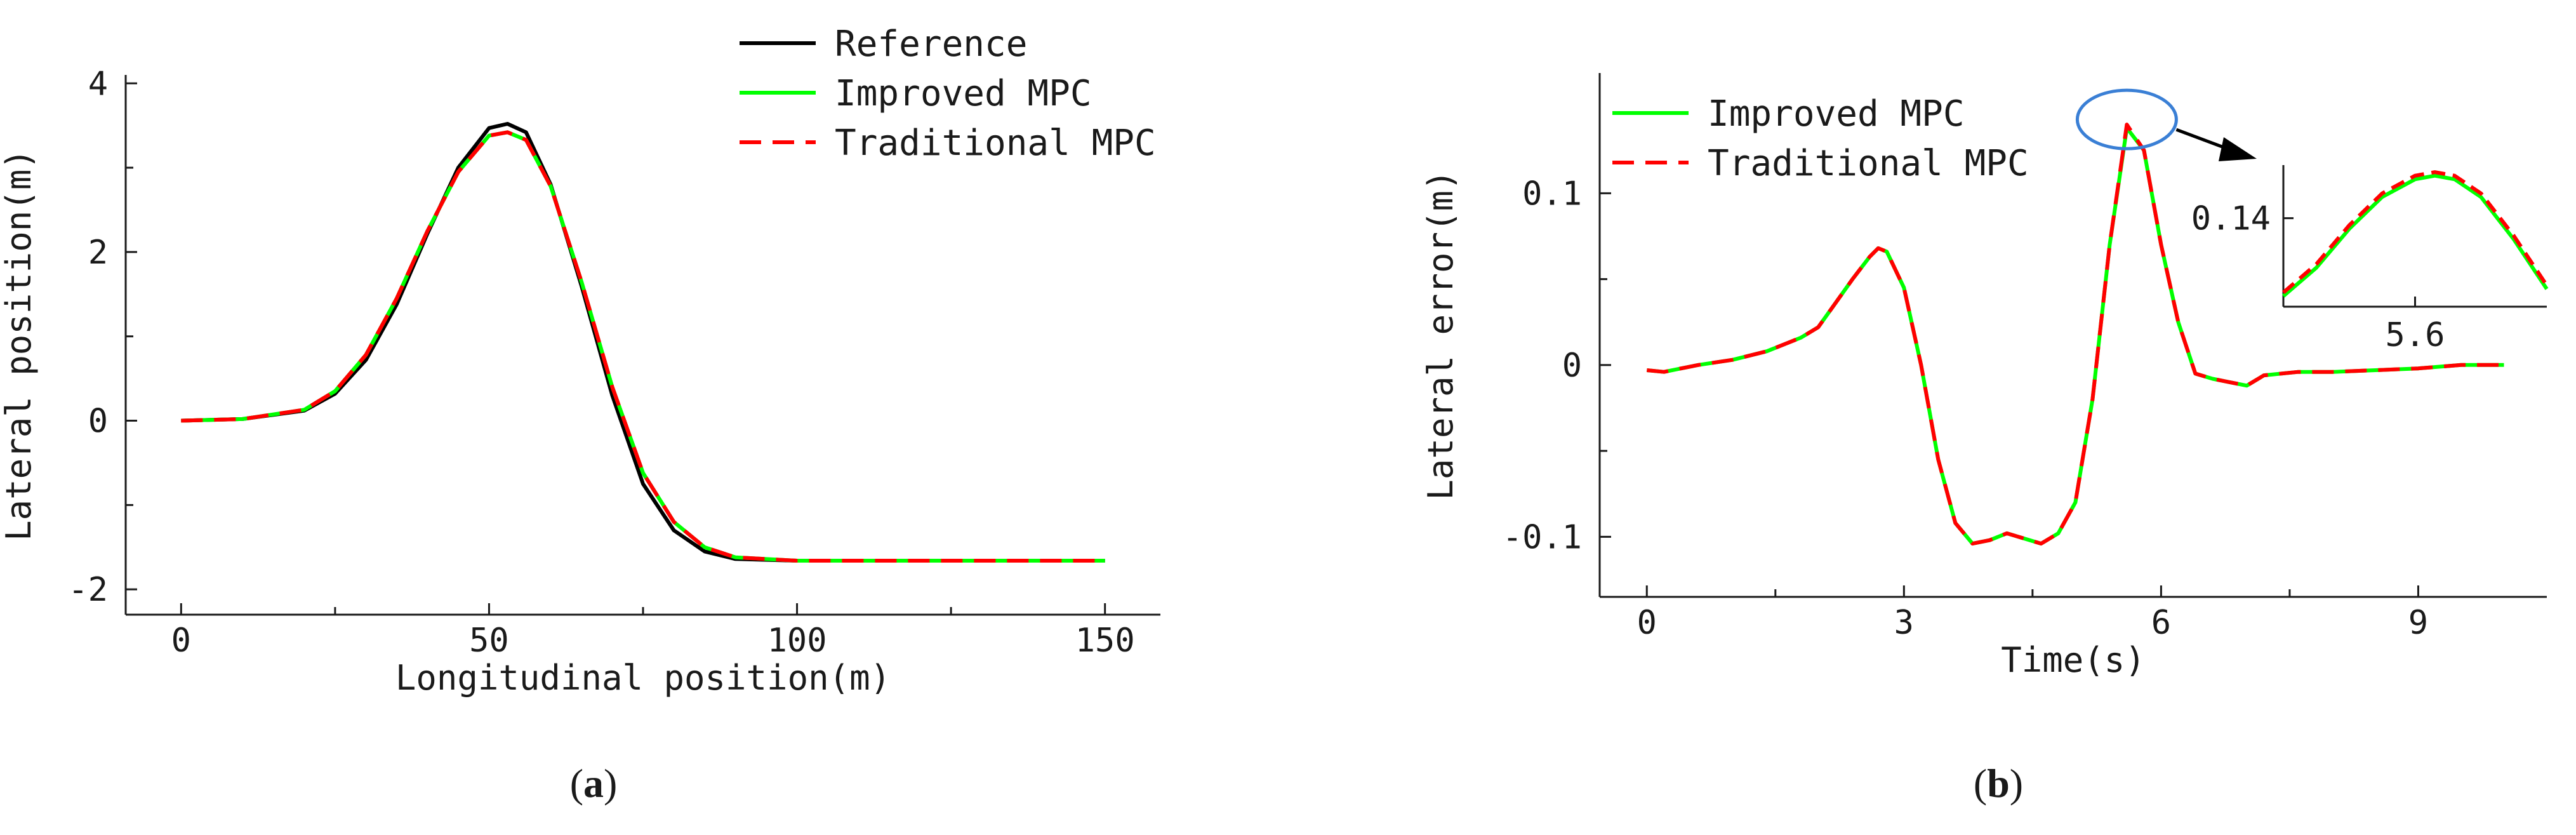  What do you see at coordinates (1441, 335) in the screenshot?
I see `y-axis-label: Lateral error(m)` at bounding box center [1441, 335].